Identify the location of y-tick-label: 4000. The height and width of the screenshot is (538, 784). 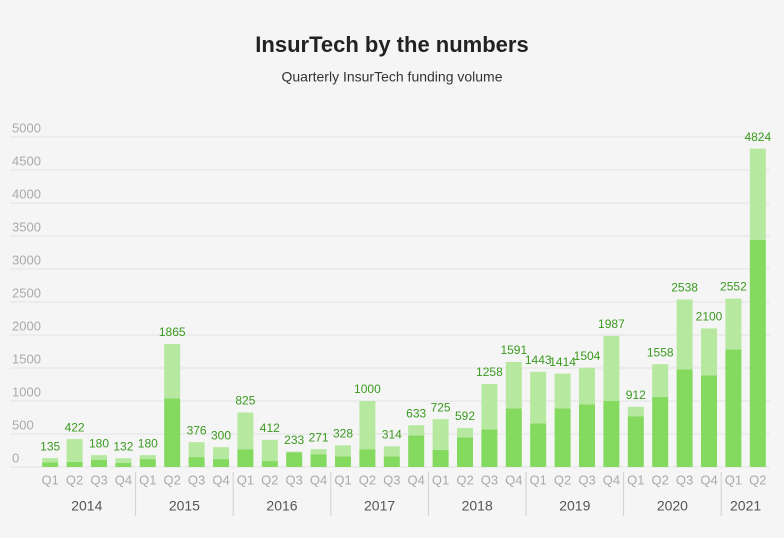
(26, 193).